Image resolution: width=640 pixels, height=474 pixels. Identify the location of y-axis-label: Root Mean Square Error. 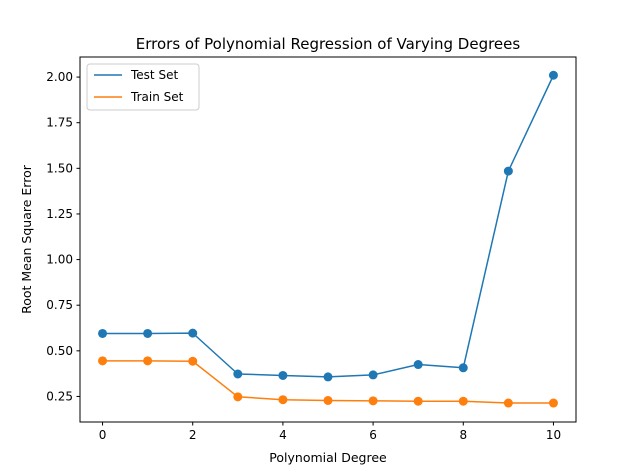
(26, 239).